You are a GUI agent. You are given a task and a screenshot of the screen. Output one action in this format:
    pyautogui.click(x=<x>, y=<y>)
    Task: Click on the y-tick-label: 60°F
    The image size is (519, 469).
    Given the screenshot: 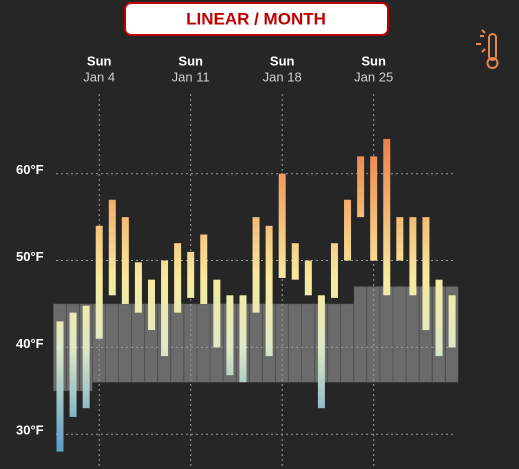 What is the action you would take?
    pyautogui.click(x=30, y=169)
    